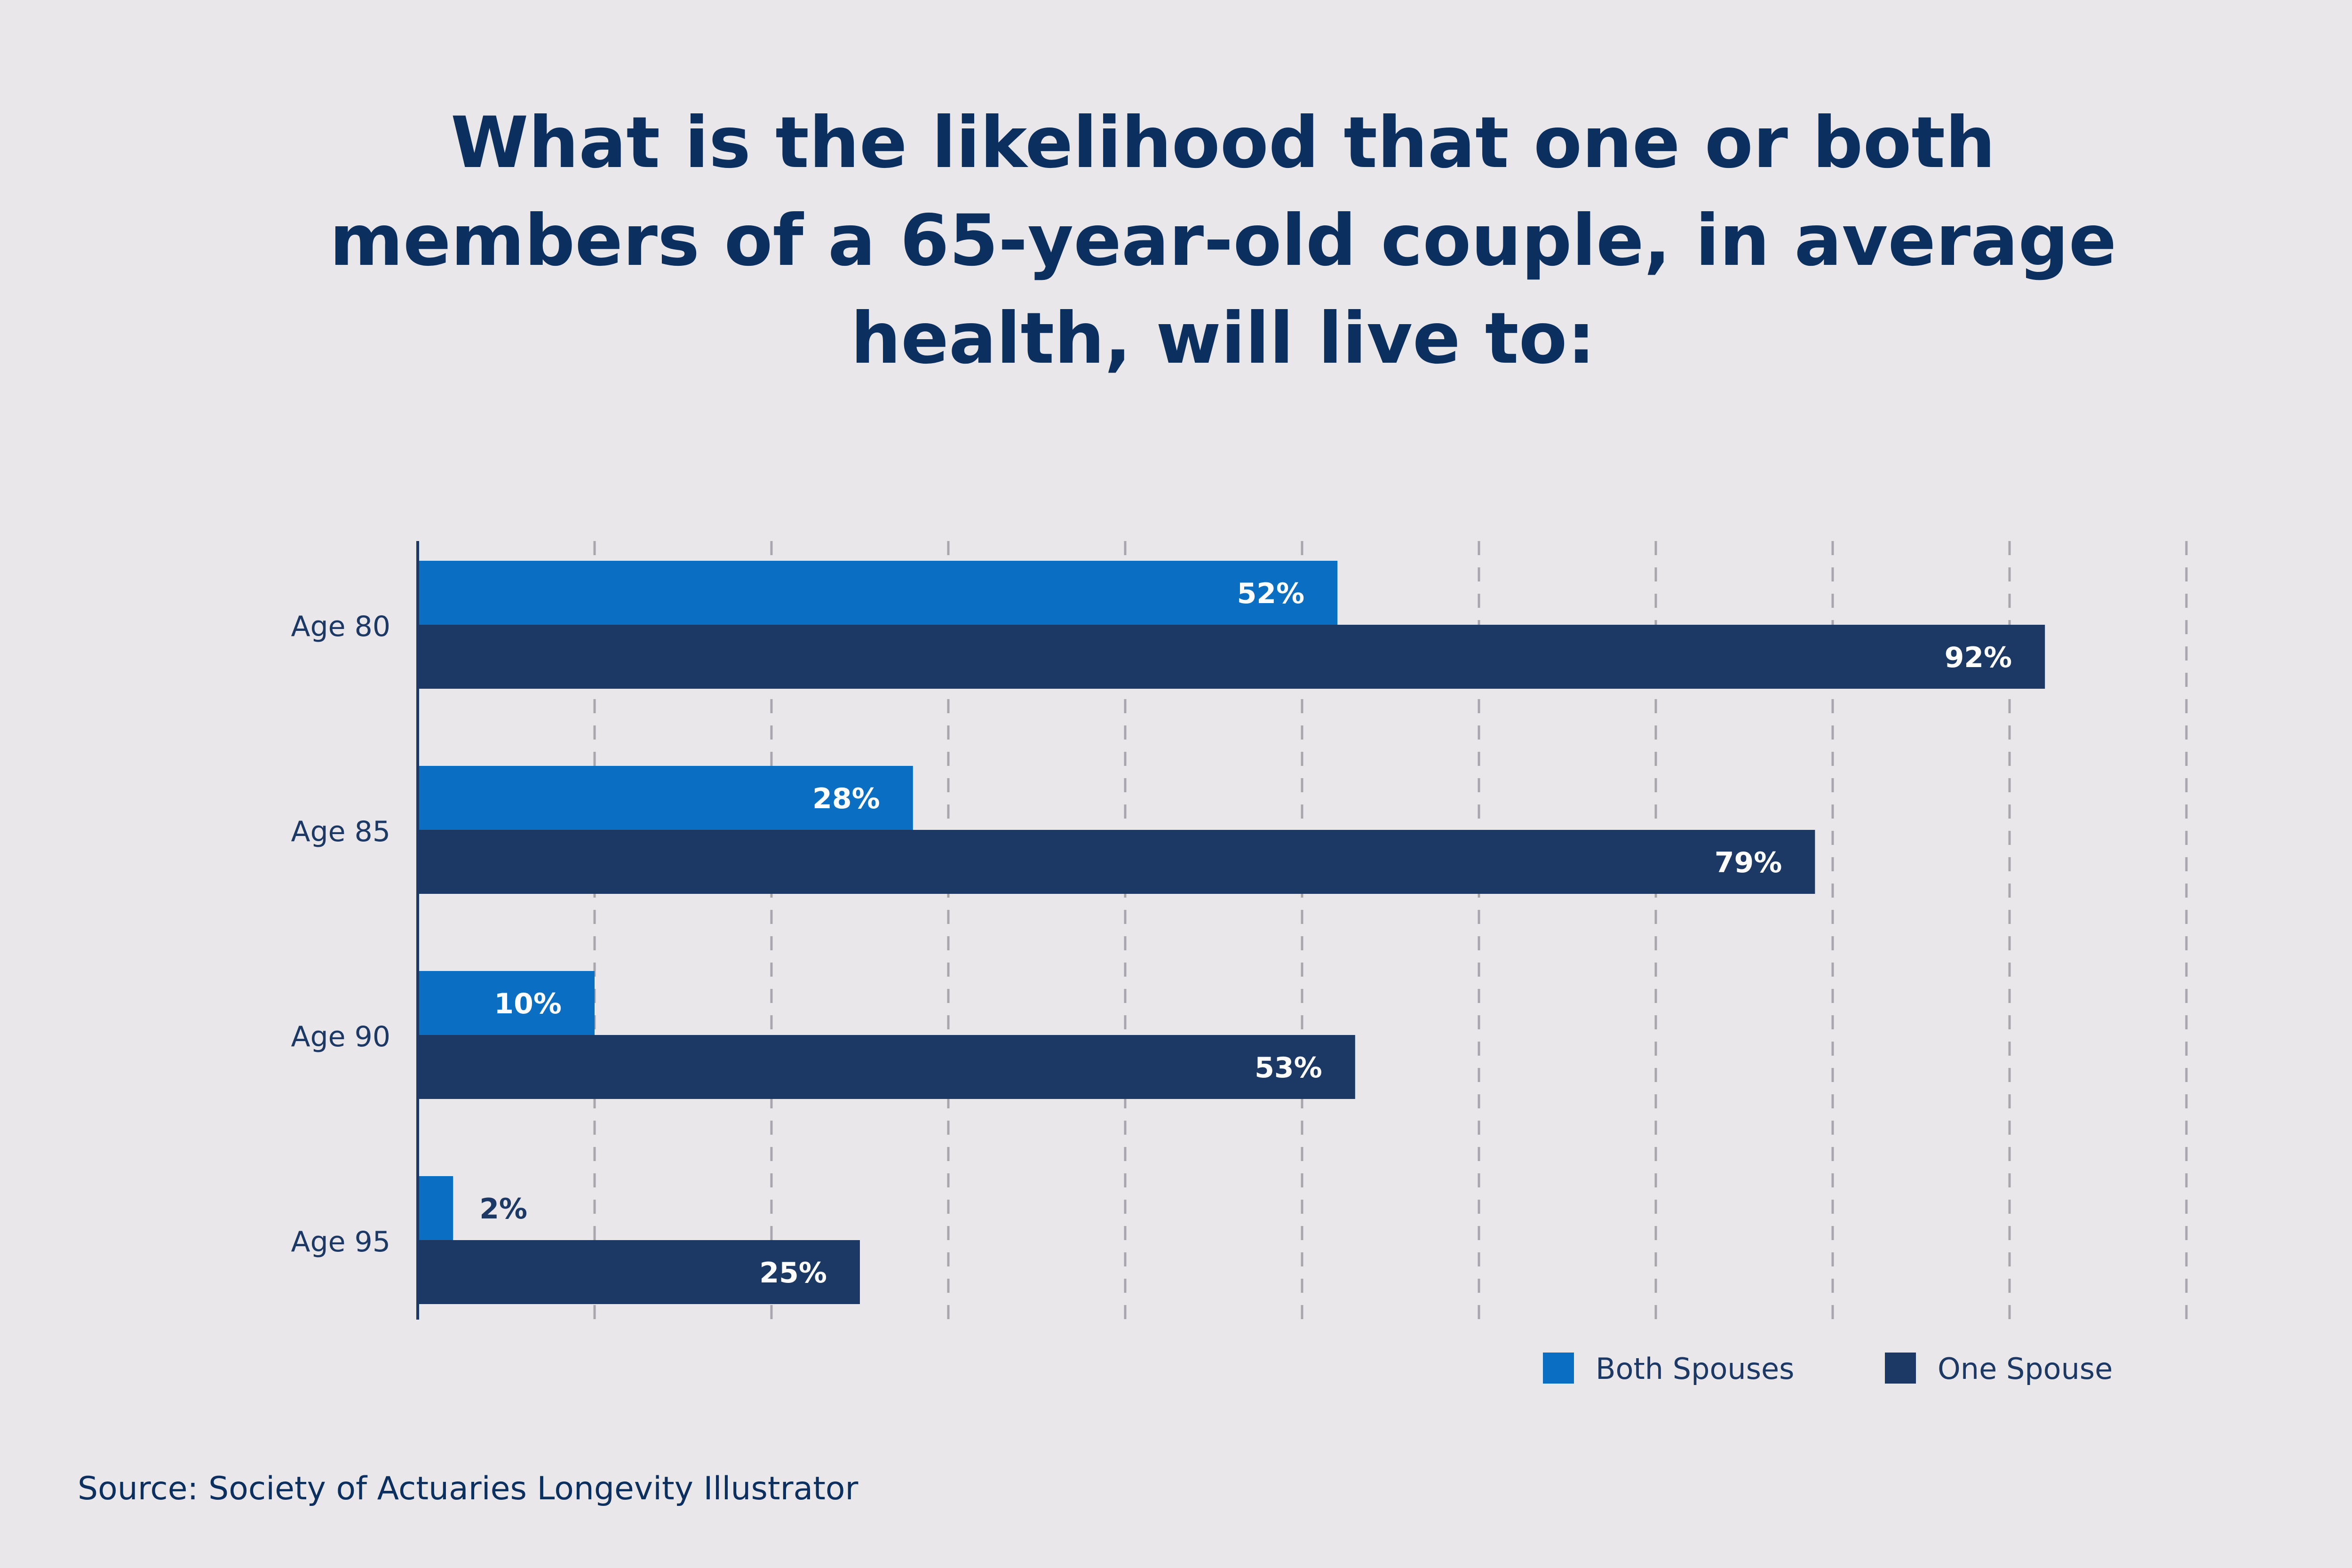 The image size is (2352, 1568). Describe the element at coordinates (1695, 1369) in the screenshot. I see `legend-label-both-spouses: Both Spouses` at that location.